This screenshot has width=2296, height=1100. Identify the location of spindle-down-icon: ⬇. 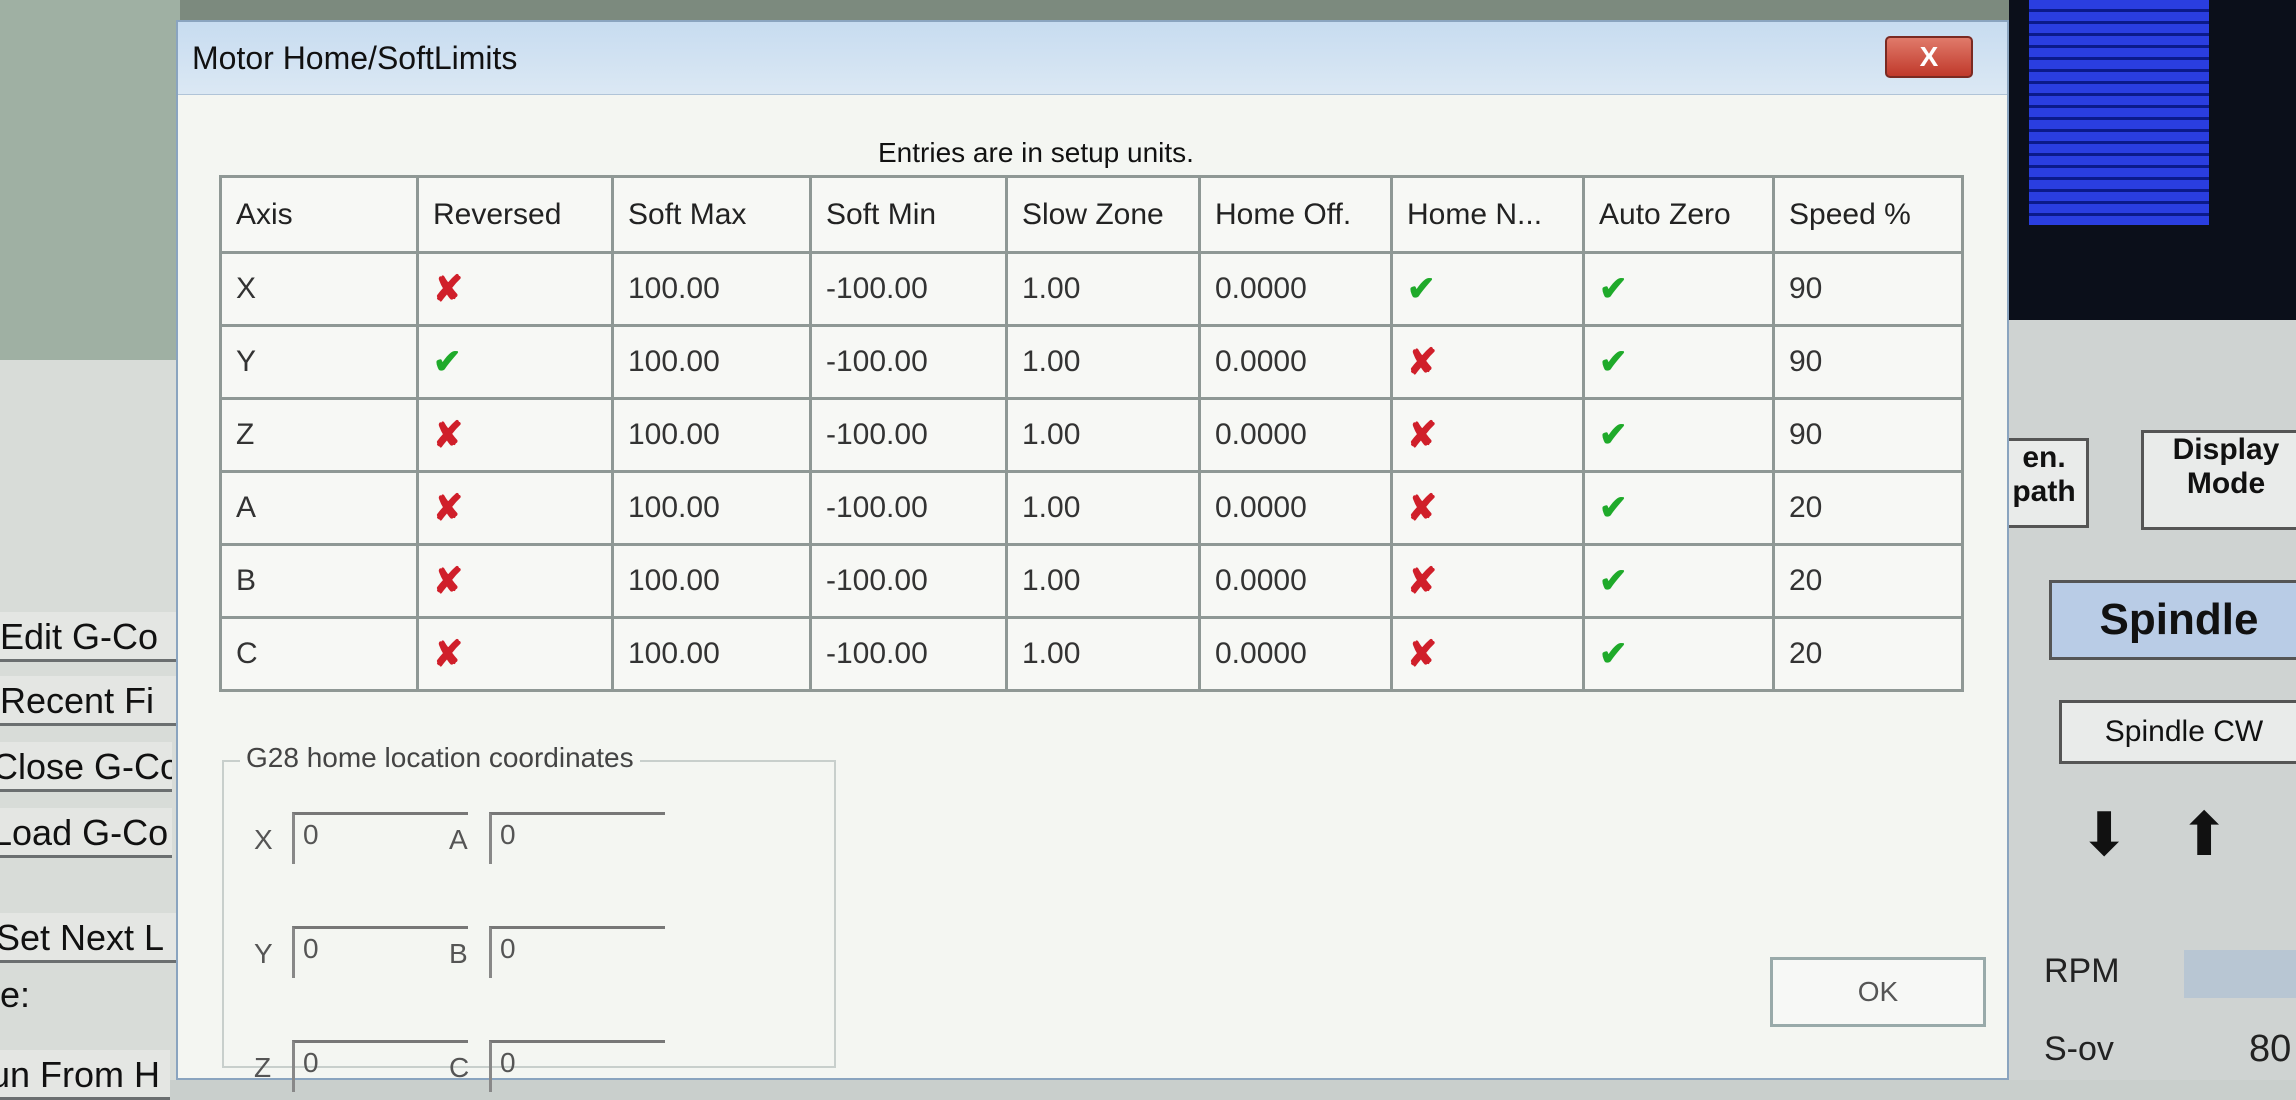
(2104, 834).